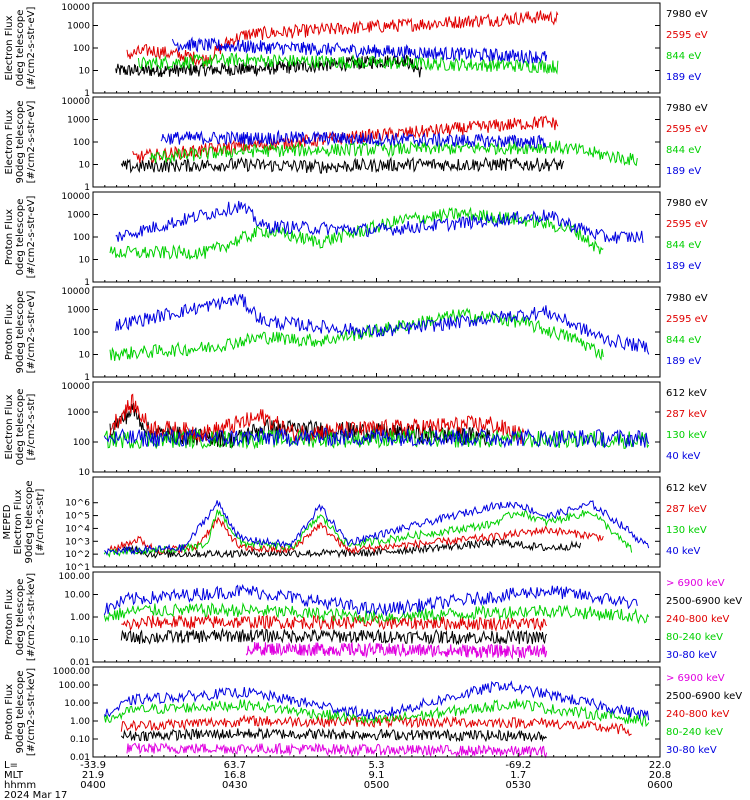 This screenshot has width=750, height=800. Describe the element at coordinates (31, 617) in the screenshot. I see `y-axis-label: [#/cm2-s-str-keV]` at that location.